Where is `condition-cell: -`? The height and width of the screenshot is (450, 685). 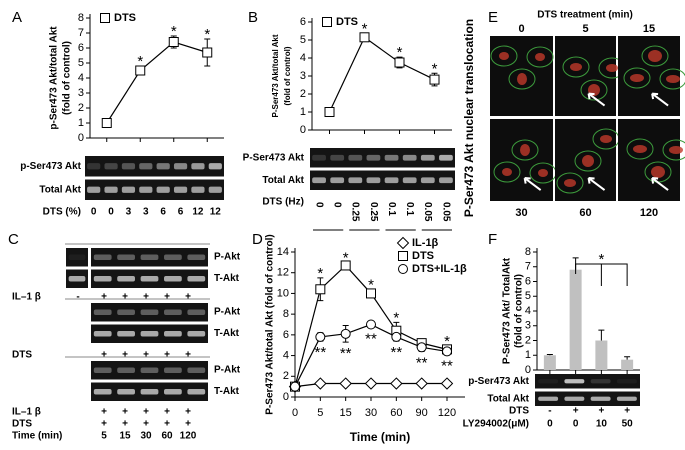
condition-cell: - is located at coordinates (77, 297).